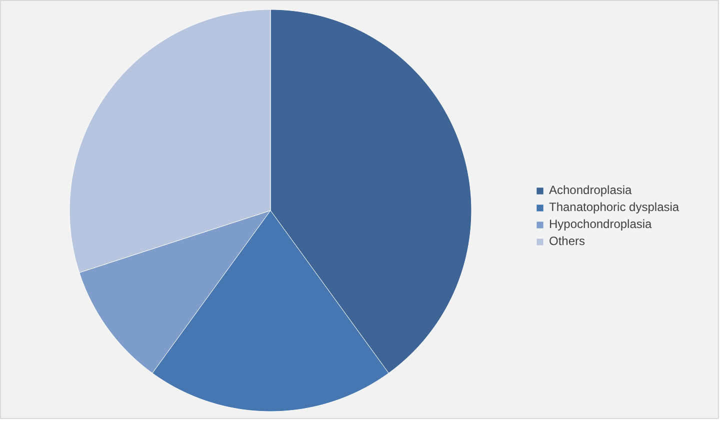 The image size is (721, 421). Describe the element at coordinates (600, 224) in the screenshot. I see `legend-label: Hypochondroplasia` at that location.